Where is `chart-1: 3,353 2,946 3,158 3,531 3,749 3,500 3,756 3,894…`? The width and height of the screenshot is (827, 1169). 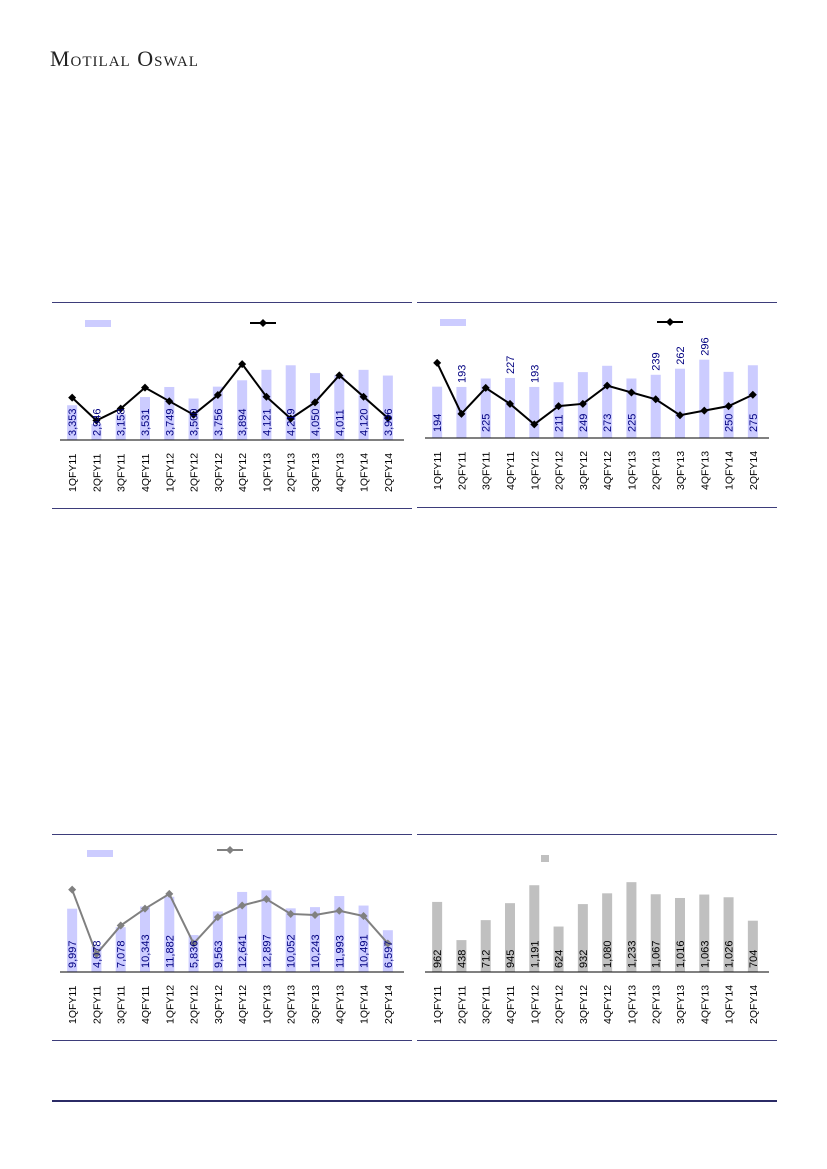
chart-1: 3,353 2,946 3,158 3,531 3,749 3,500 3,756 3,894… is located at coordinates (232, 405).